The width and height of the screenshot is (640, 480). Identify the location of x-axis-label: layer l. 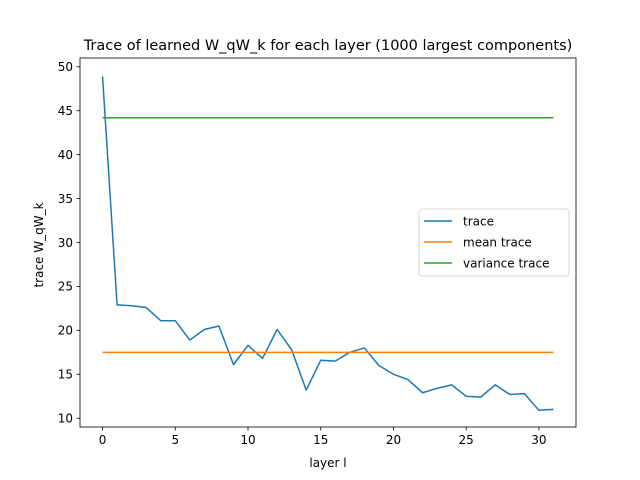
(327, 463).